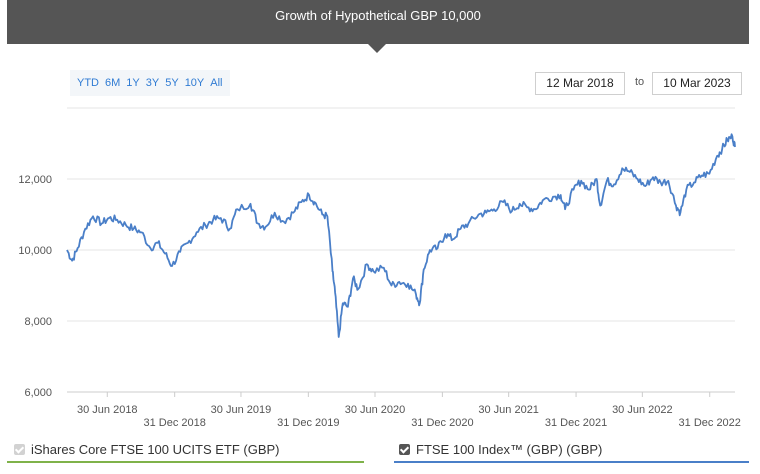 The height and width of the screenshot is (474, 760). I want to click on legend-item-ishares-etf: iShares Core FTSE 100 UCITS ETF (GBP), so click(147, 449).